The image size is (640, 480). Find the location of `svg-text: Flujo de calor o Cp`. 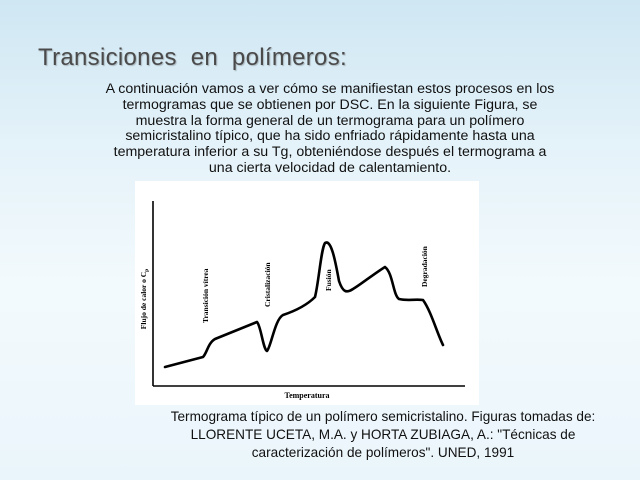

svg-text: Flujo de calor o Cp is located at coordinates (144, 299).